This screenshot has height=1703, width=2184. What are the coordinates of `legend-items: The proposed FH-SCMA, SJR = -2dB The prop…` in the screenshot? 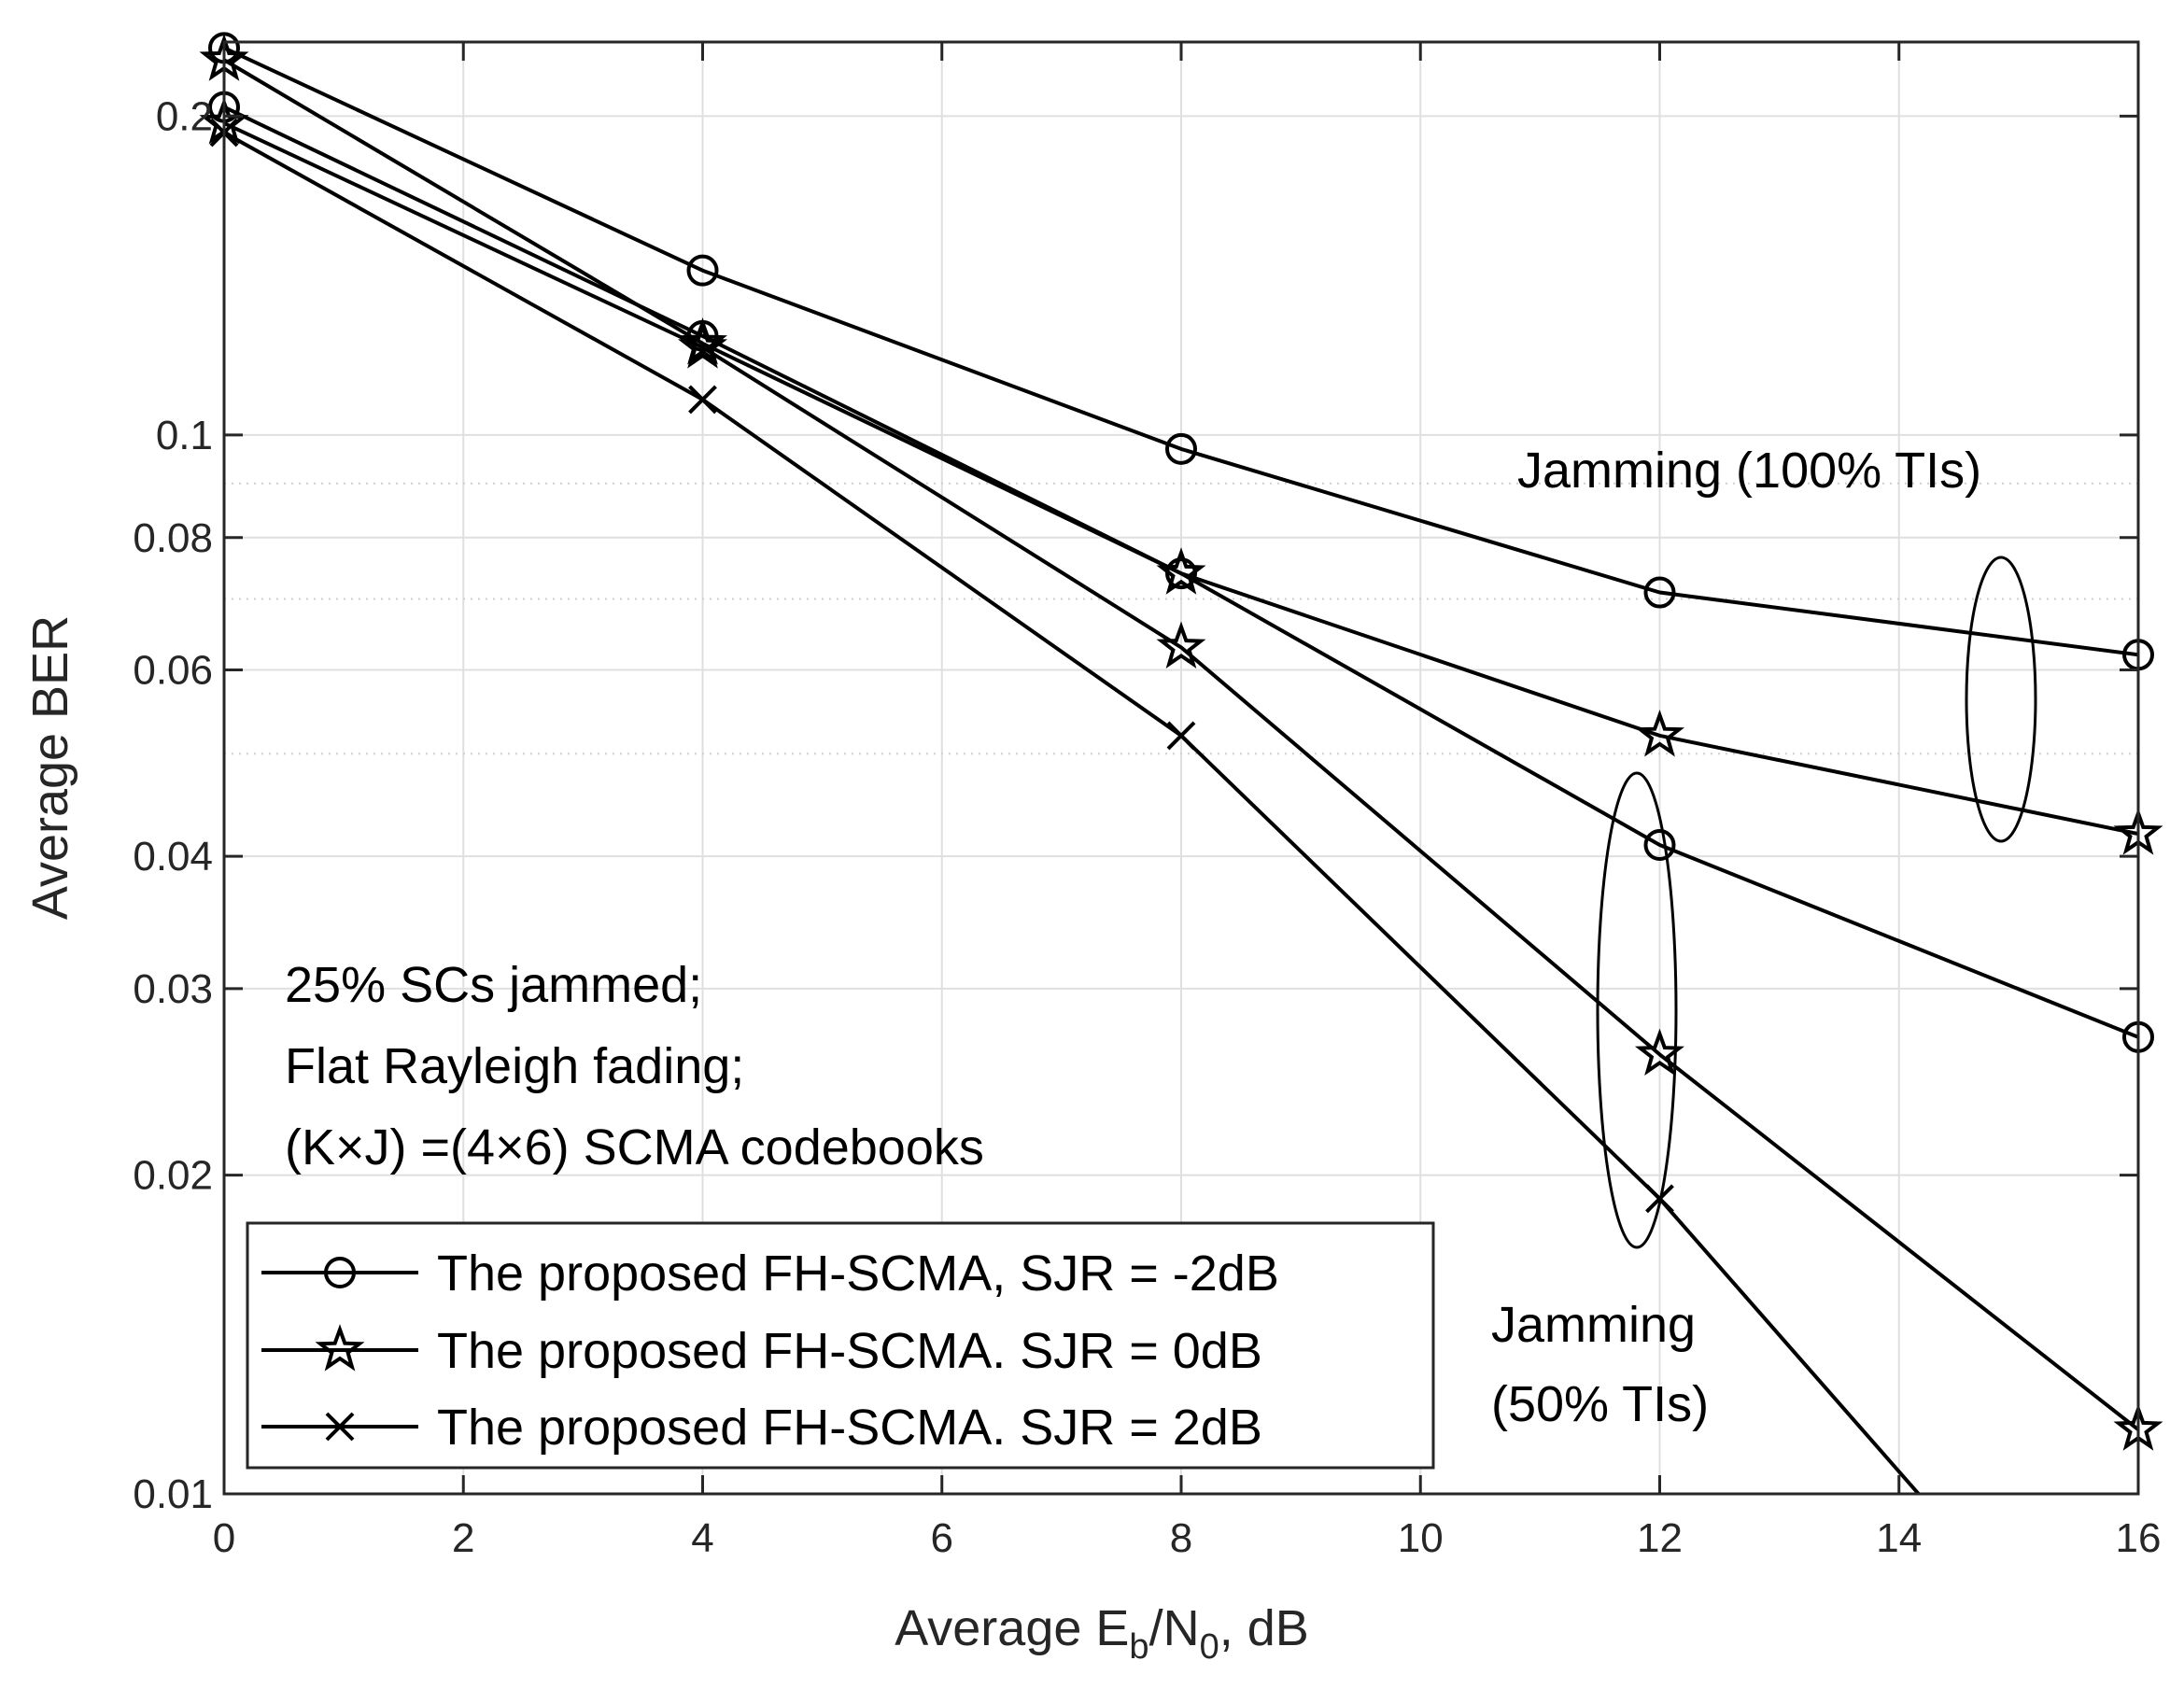 It's located at (770, 1351).